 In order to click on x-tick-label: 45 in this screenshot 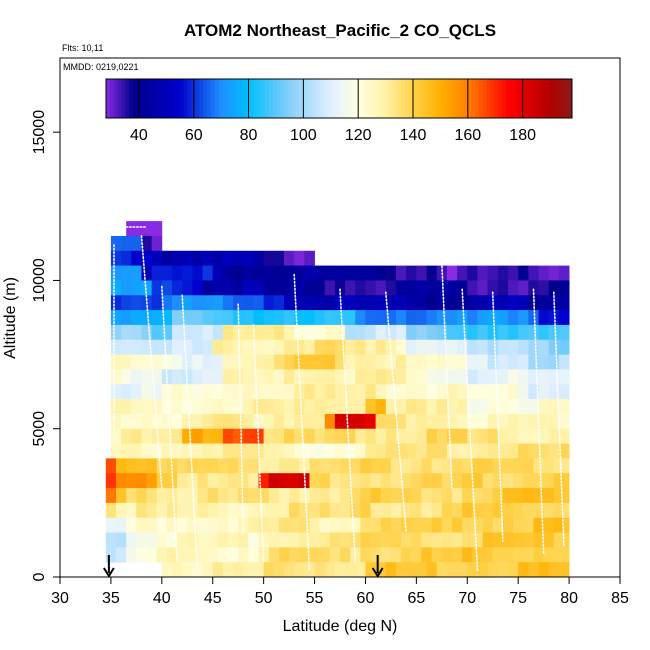, I will do `click(213, 598)`.